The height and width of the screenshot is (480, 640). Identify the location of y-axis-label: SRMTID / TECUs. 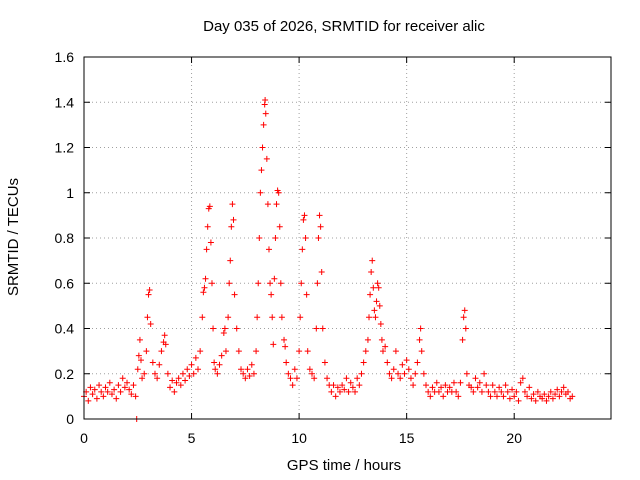
(13, 237).